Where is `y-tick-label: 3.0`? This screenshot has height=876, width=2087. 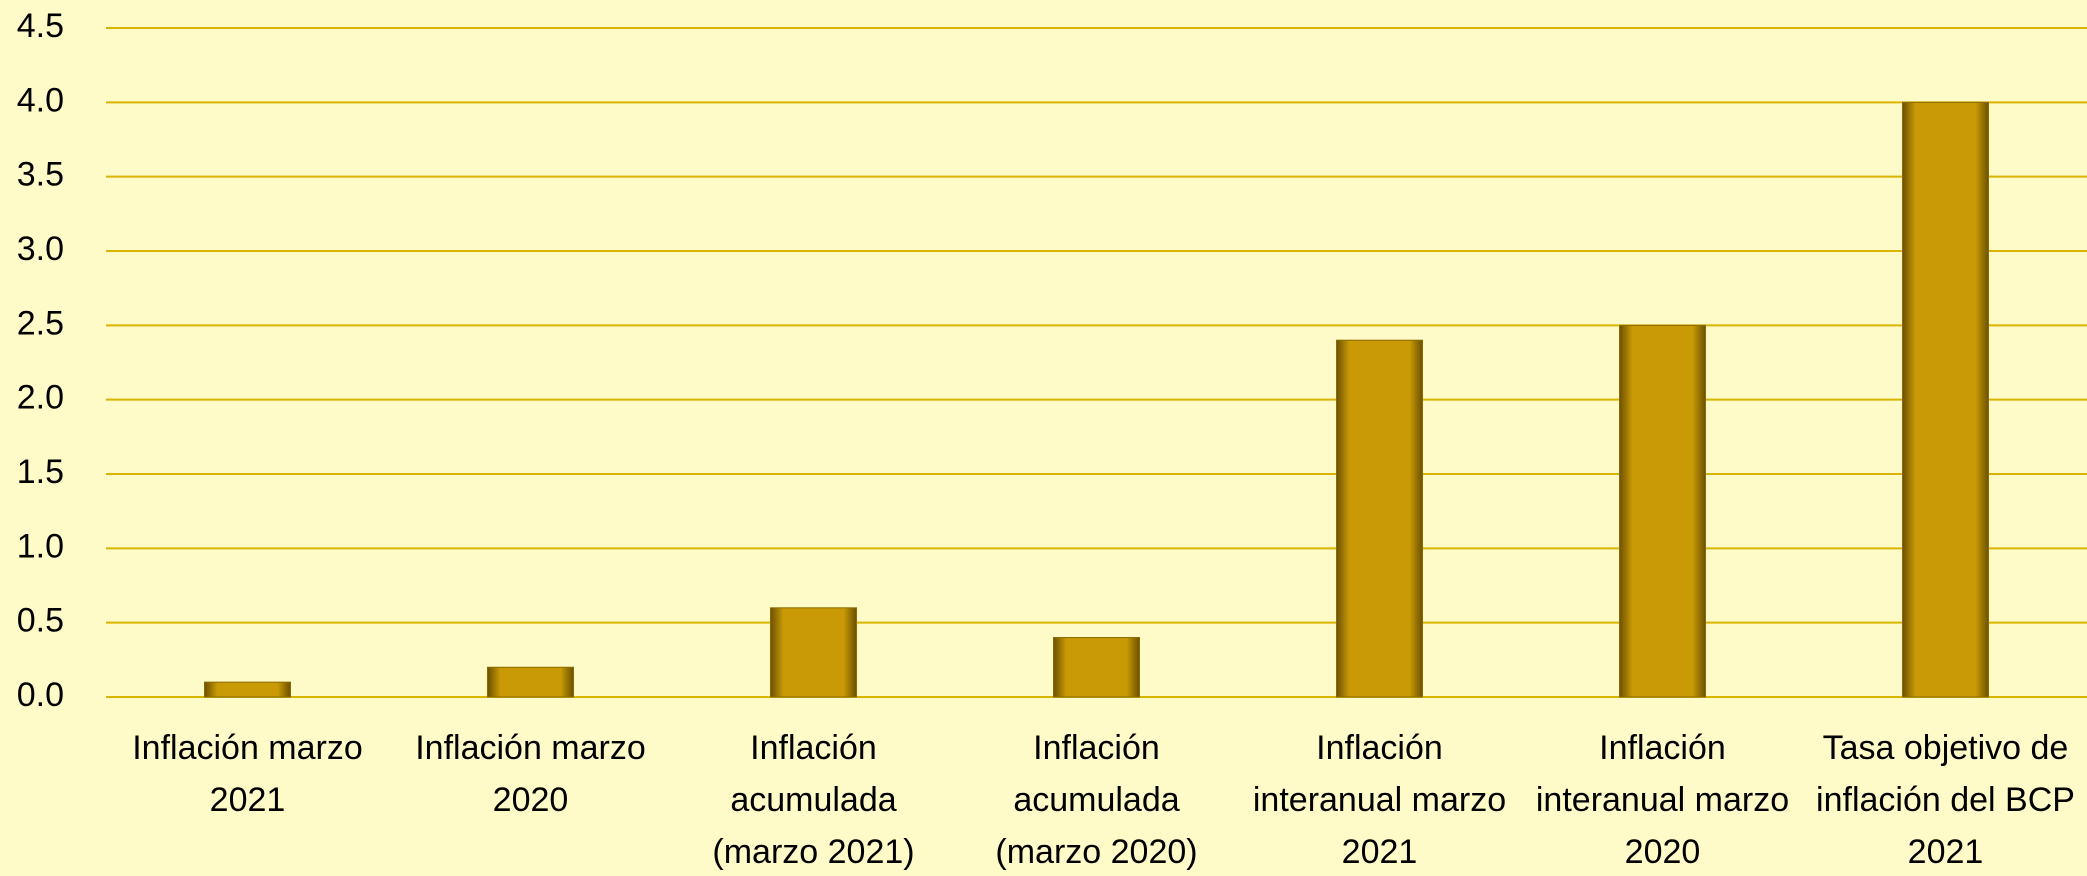 y-tick-label: 3.0 is located at coordinates (40, 249).